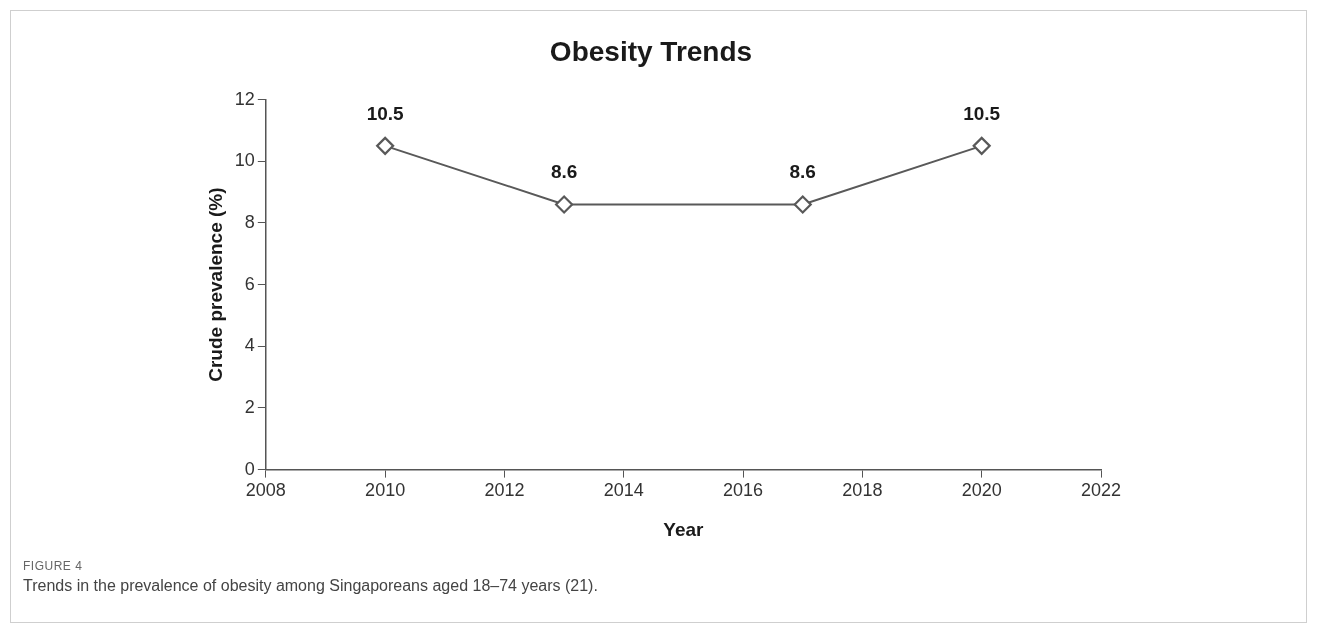 This screenshot has width=1319, height=631. I want to click on x-tick-label: 2020, so click(981, 490).